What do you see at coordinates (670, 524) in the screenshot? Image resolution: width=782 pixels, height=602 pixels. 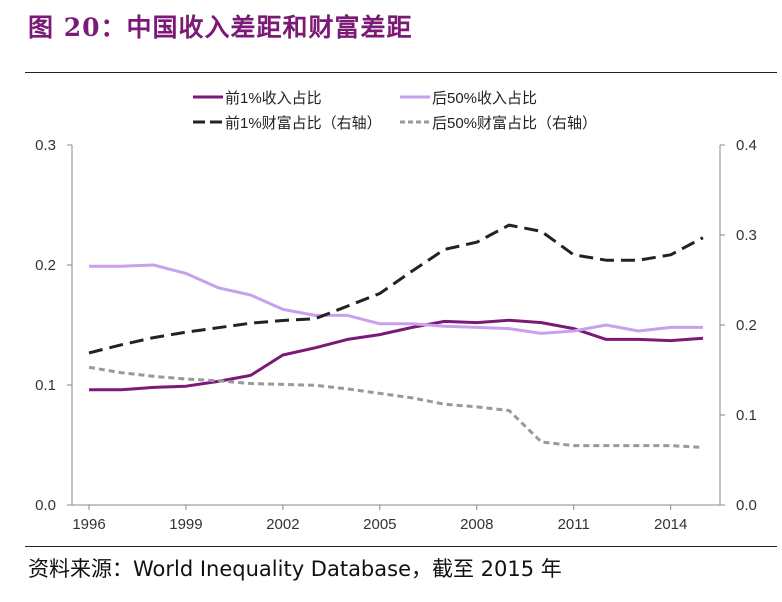 I see `x-tick-label: 2014` at bounding box center [670, 524].